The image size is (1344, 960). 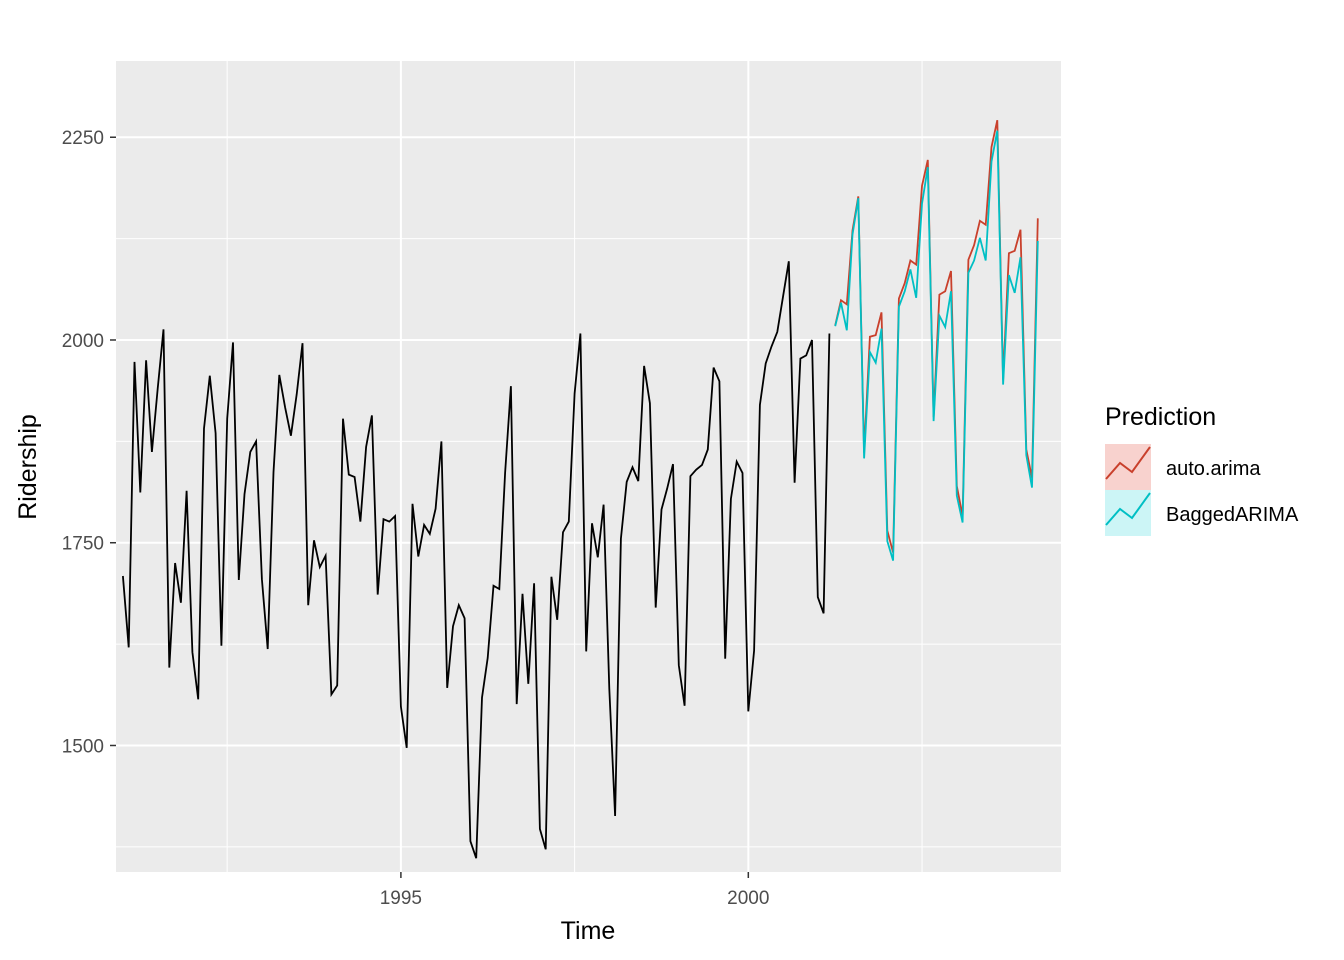 I want to click on y-tick-label: 1500, so click(x=83, y=746).